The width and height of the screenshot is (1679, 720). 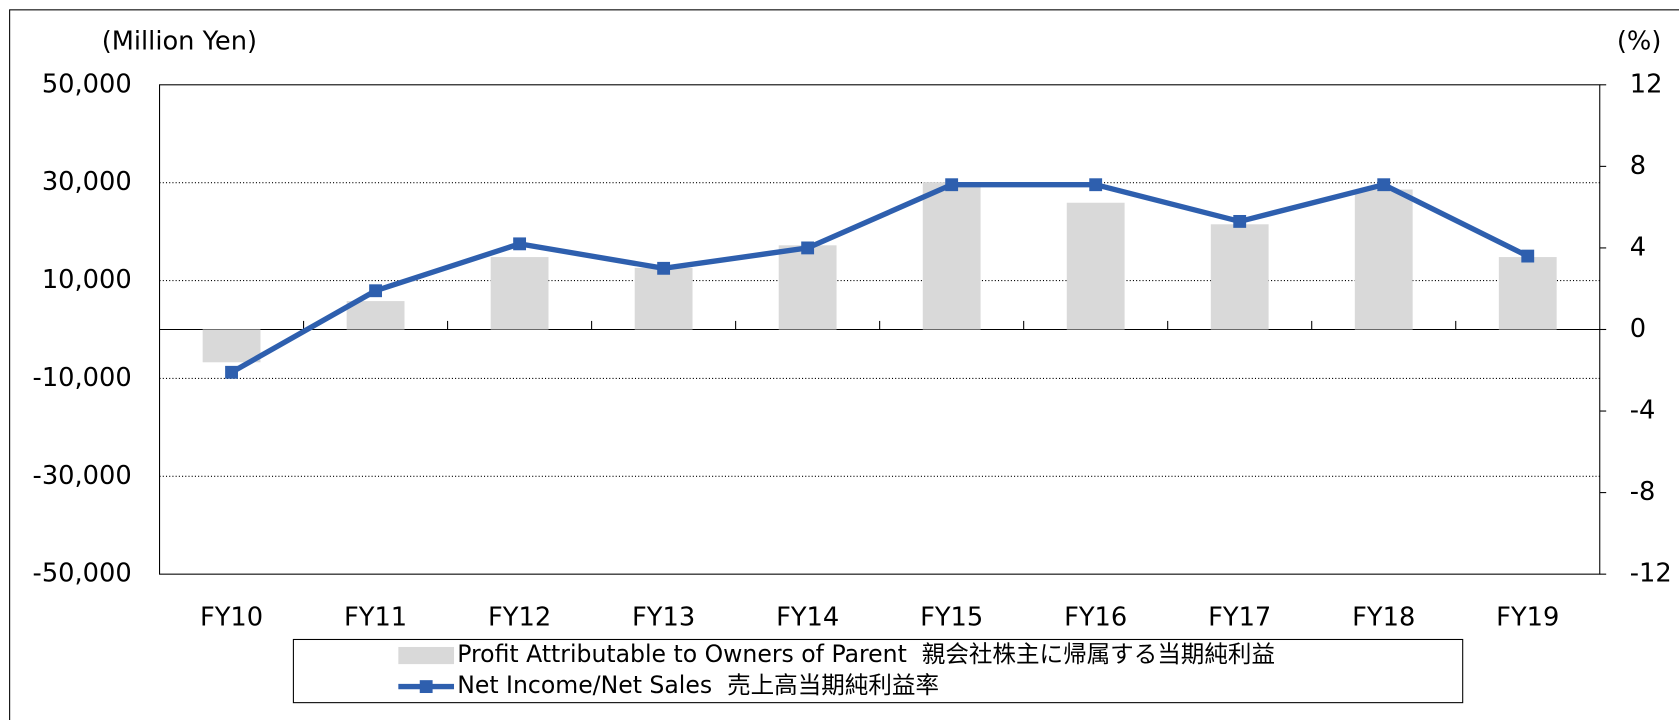 I want to click on y-tick-label: -10,000, so click(x=82, y=378).